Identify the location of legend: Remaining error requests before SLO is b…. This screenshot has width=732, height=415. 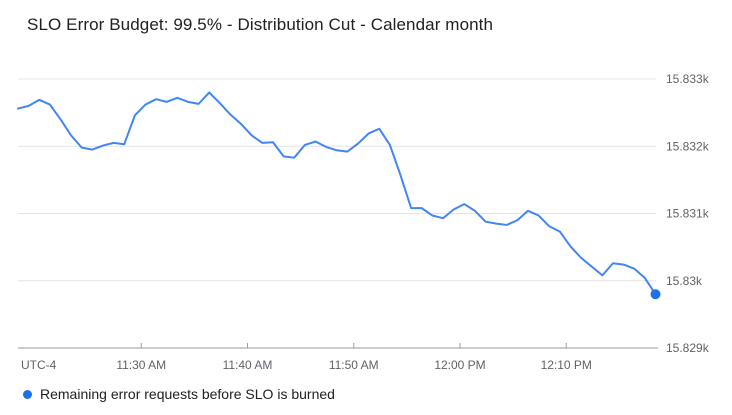
(179, 394).